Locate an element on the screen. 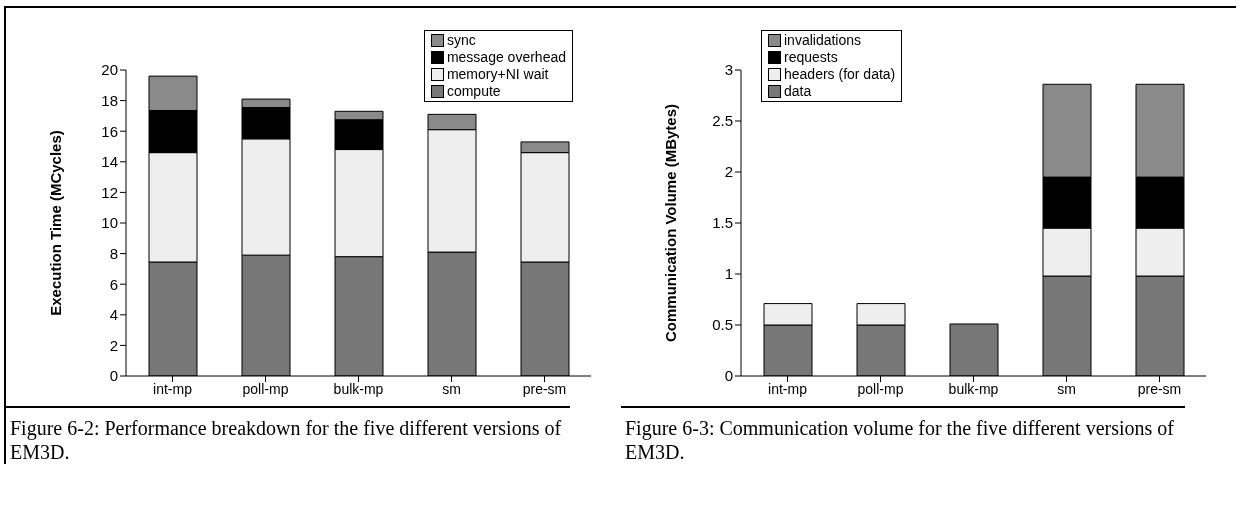 The image size is (1247, 508). y-tick-label: 6 is located at coordinates (113, 284).